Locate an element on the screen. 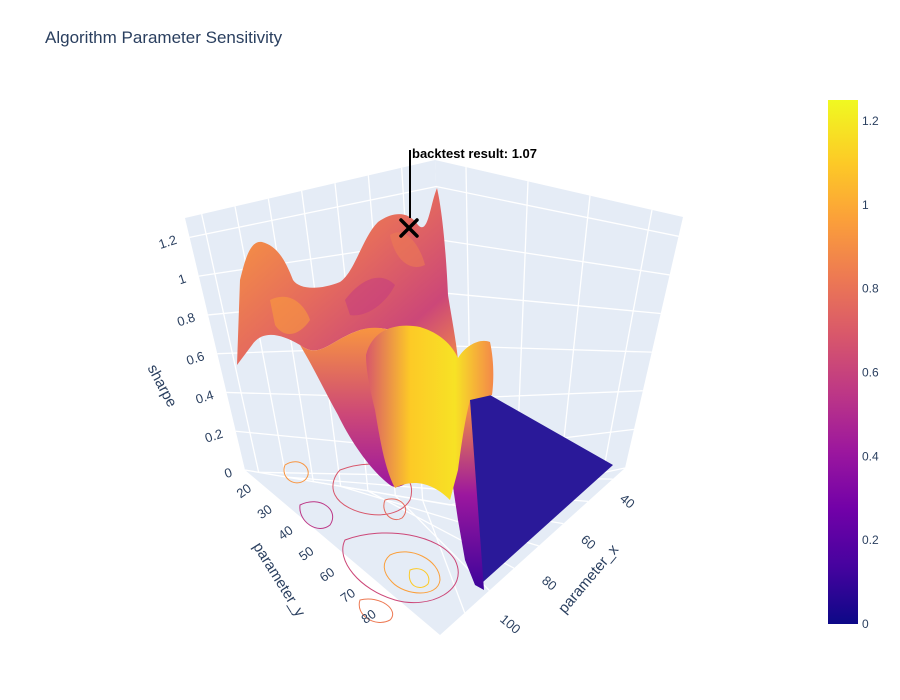 Image resolution: width=900 pixels, height=700 pixels. colorbar-tick-label: 1 is located at coordinates (865, 205).